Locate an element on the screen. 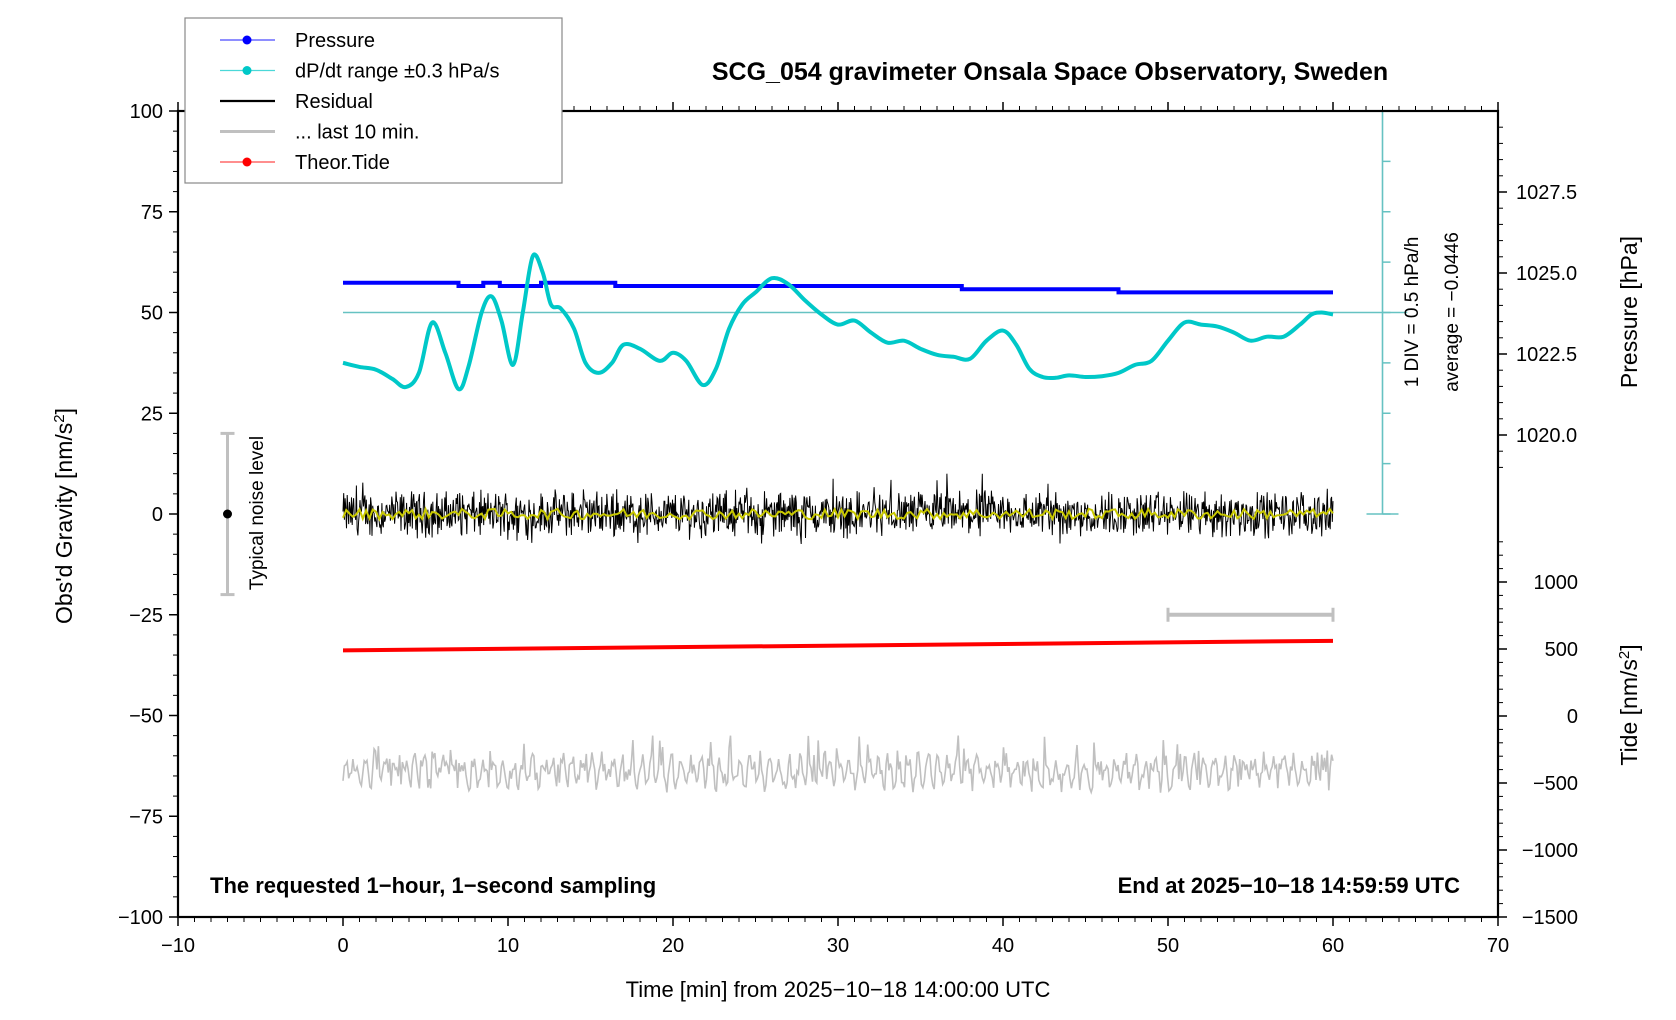 The width and height of the screenshot is (1676, 1020). pressure-tick-label: 1027.5 is located at coordinates (1546, 193).